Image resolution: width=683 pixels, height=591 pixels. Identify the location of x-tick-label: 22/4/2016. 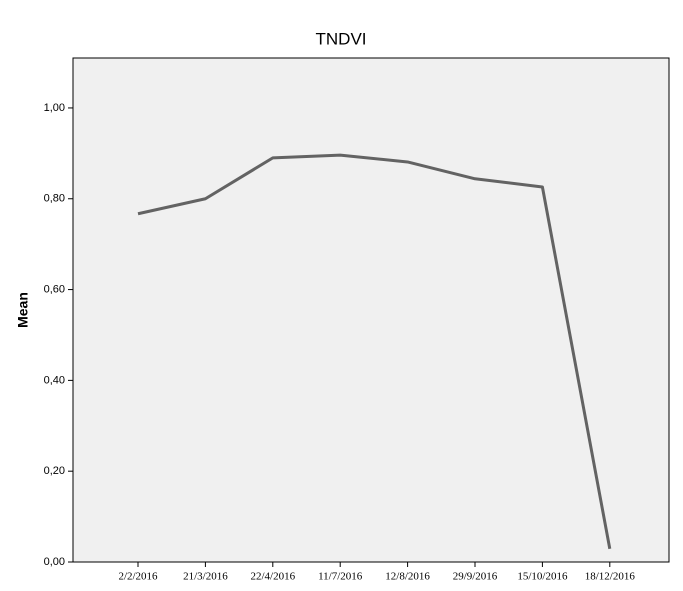
(272, 577).